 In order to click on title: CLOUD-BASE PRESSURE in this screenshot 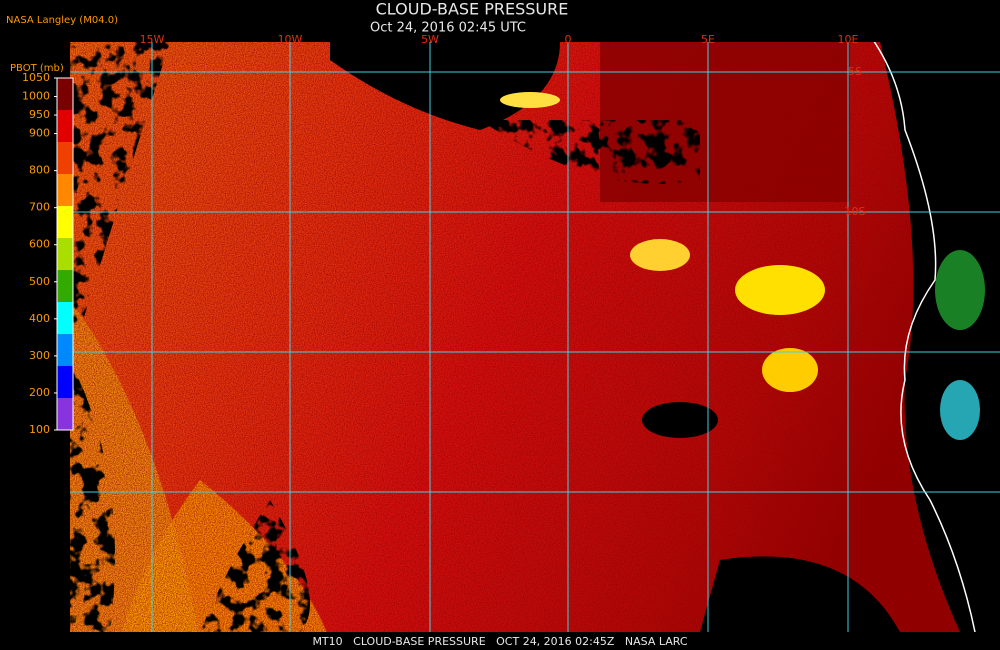, I will do `click(472, 9)`.